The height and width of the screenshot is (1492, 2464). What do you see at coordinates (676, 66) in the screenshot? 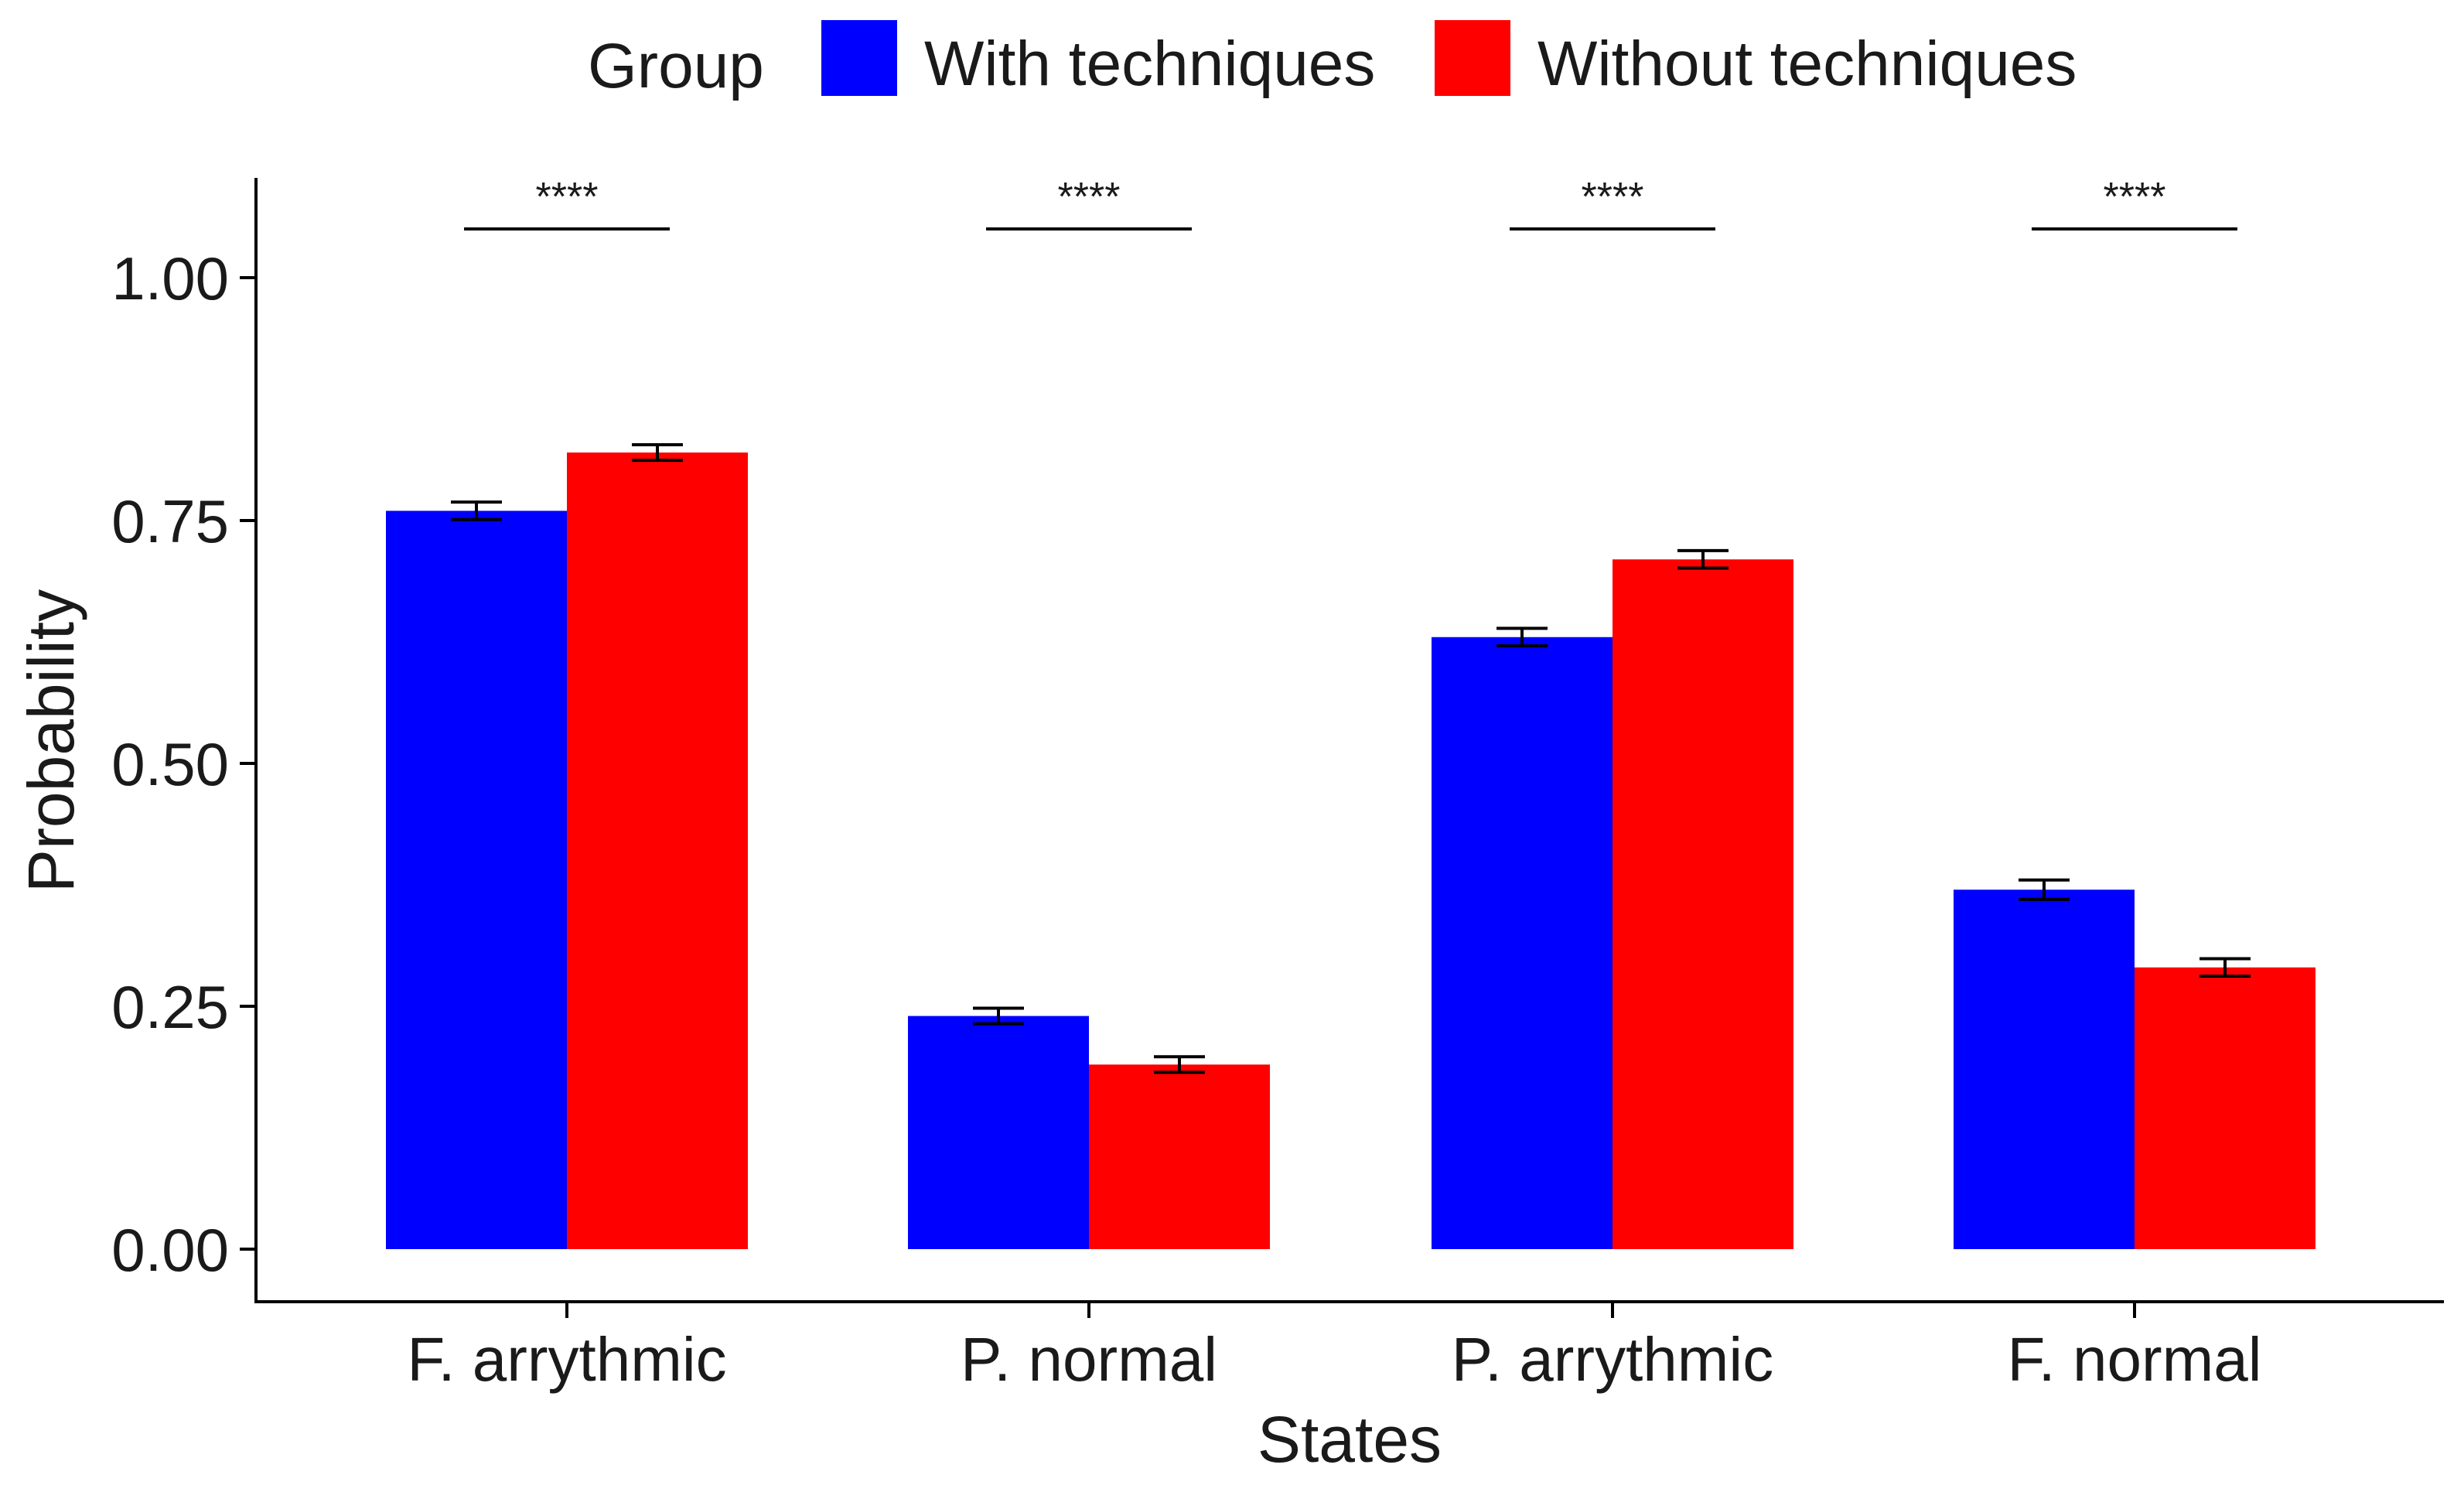
I see `legend-title: Group` at bounding box center [676, 66].